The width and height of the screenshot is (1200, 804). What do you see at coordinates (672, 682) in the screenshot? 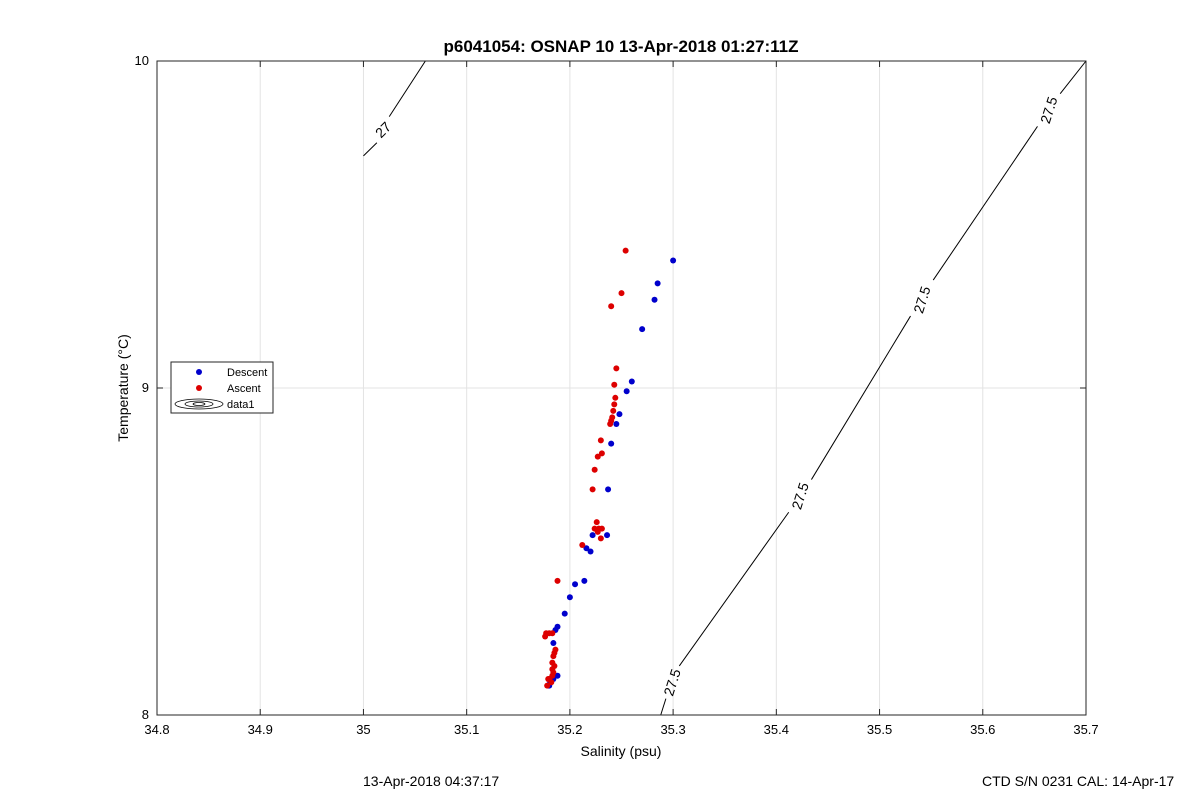
I see `contour-label-1-0: 27.5` at bounding box center [672, 682].